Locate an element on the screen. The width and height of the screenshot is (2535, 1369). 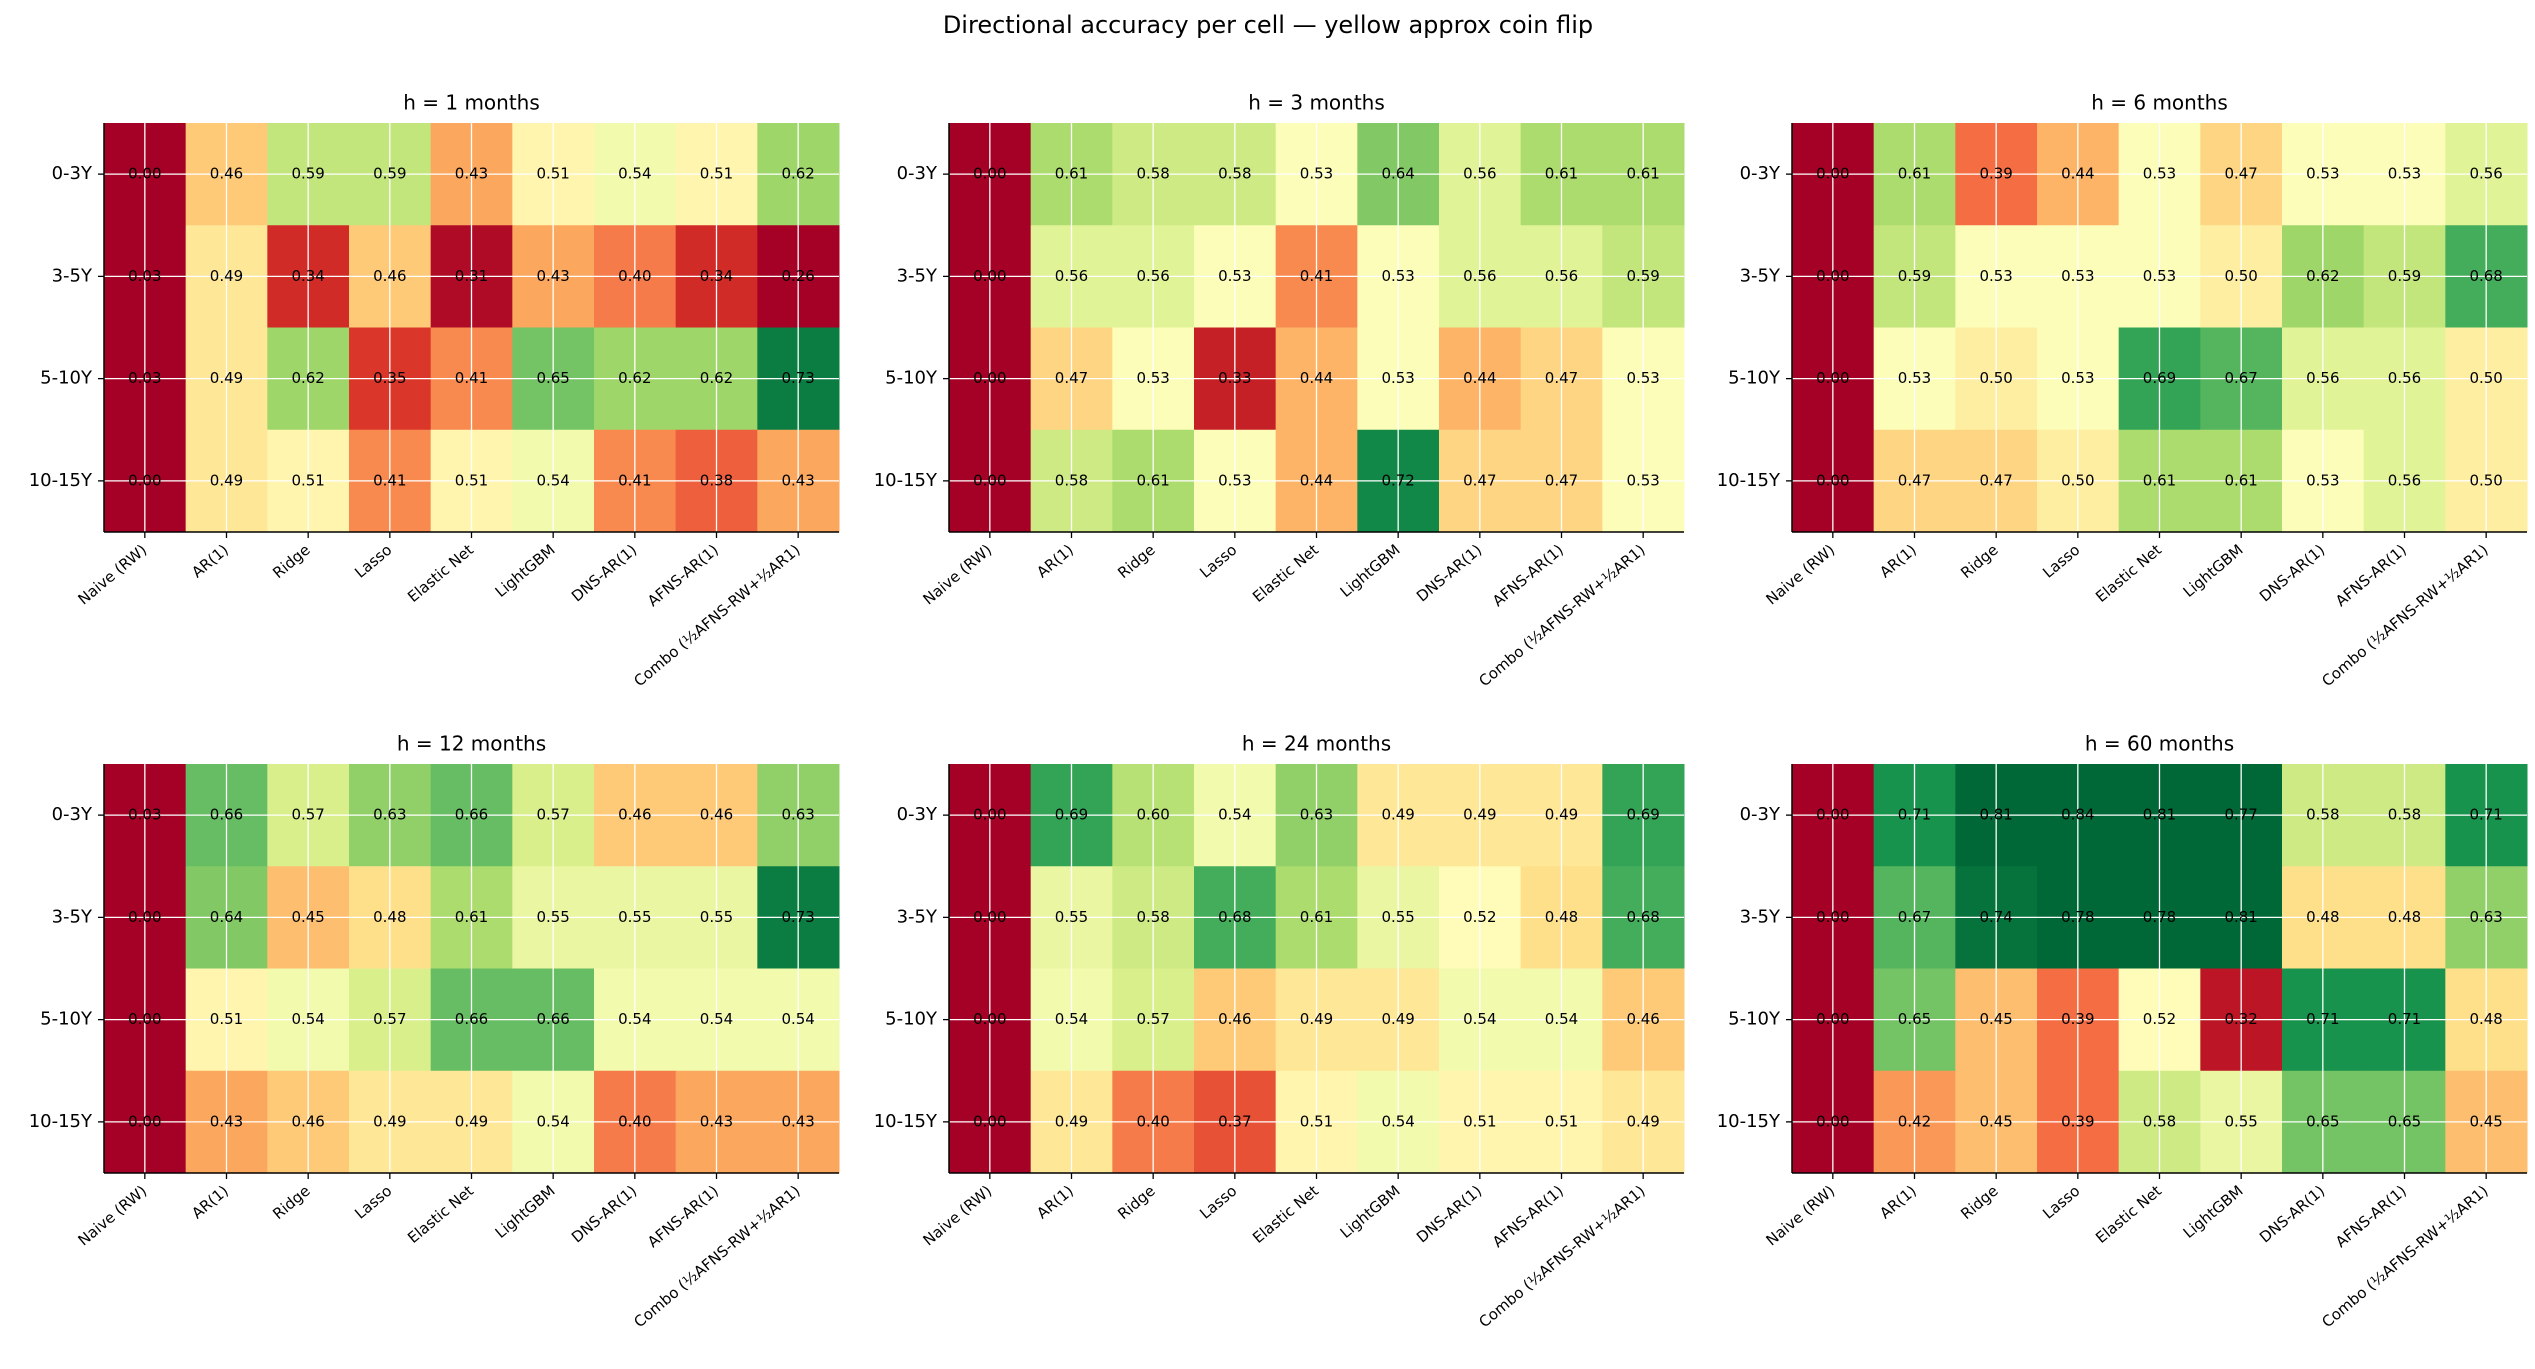
x-tick-label: Naive (RW) is located at coordinates (1801, 1216).